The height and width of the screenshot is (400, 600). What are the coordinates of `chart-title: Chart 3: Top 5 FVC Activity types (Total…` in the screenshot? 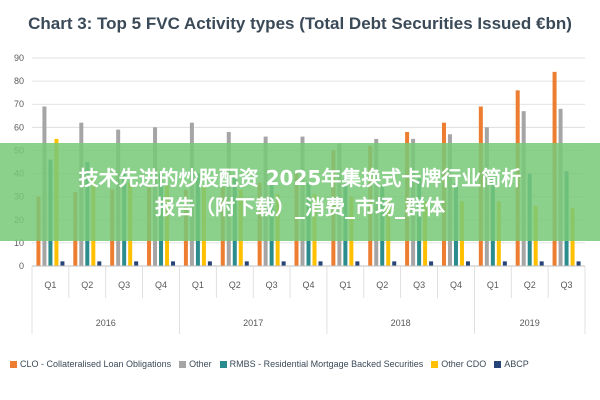 It's located at (300, 23).